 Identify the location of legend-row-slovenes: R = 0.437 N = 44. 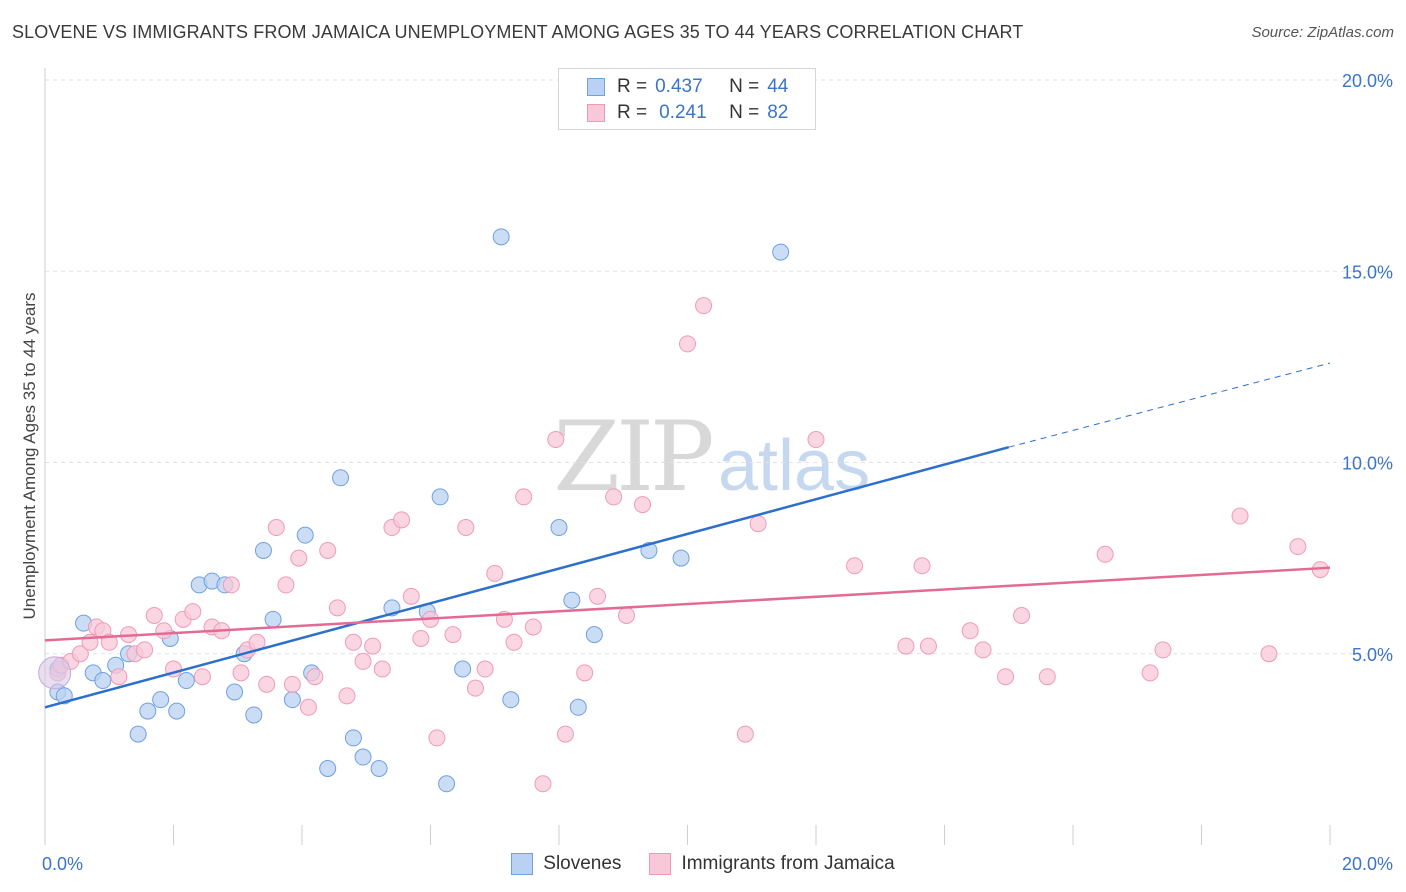
(687, 87).